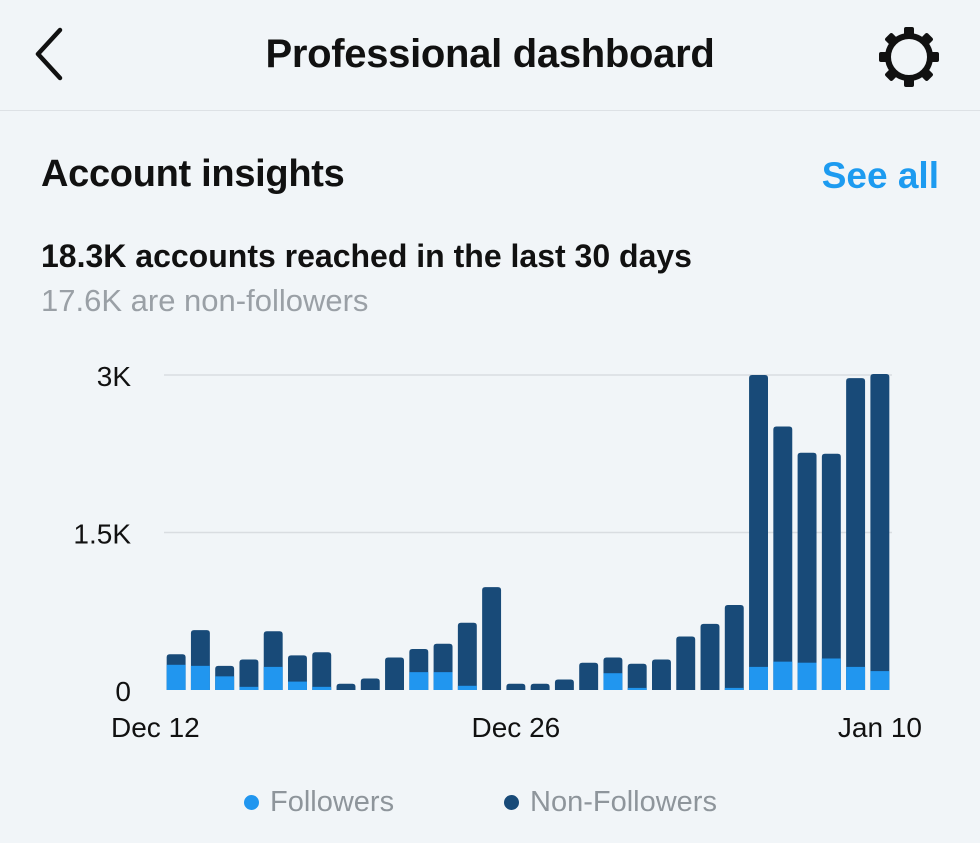 This screenshot has width=980, height=843. I want to click on settings-button, so click(909, 57).